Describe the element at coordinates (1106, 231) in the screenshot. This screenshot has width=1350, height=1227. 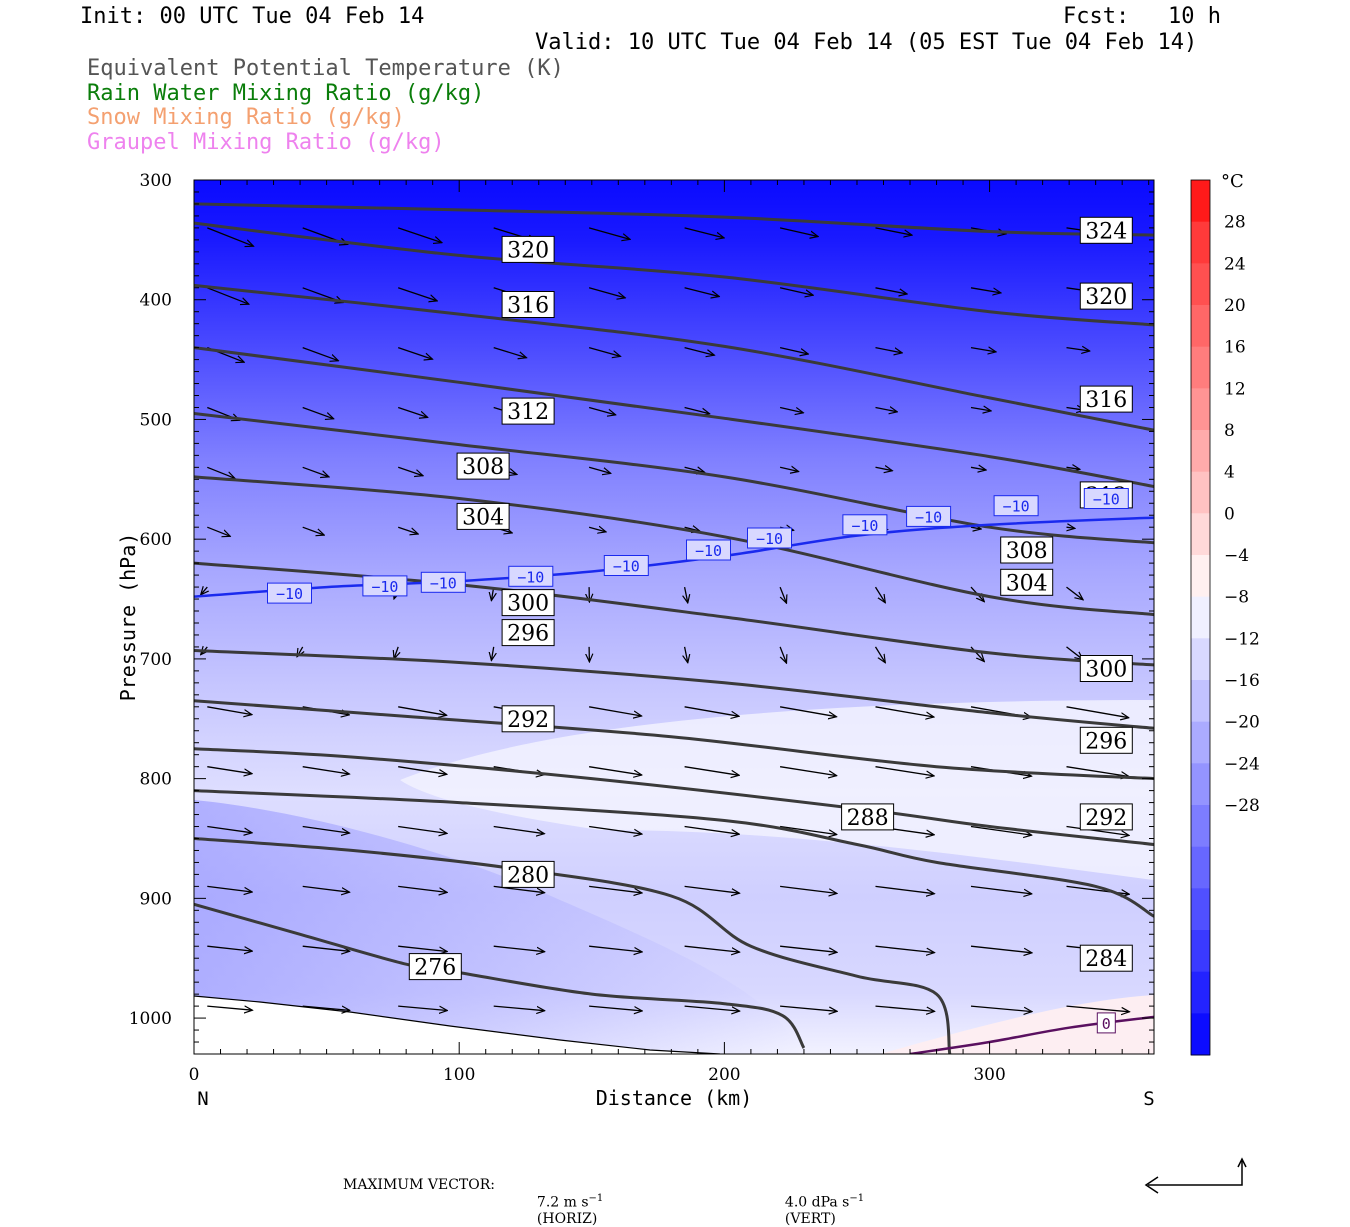
I see `theta-e-label: 324` at that location.